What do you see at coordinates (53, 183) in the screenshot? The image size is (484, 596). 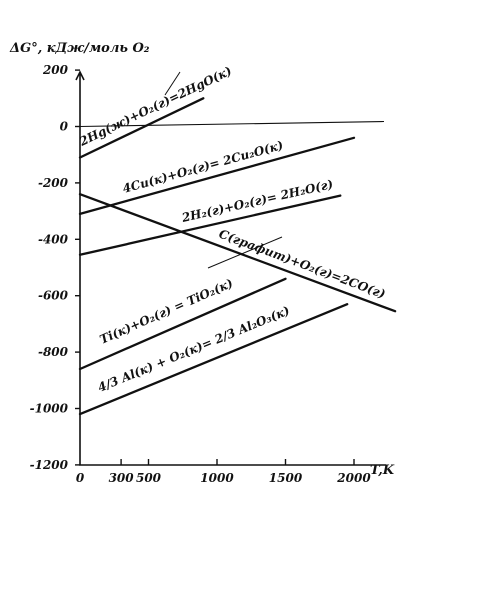 I see `y-tick-label: -200` at bounding box center [53, 183].